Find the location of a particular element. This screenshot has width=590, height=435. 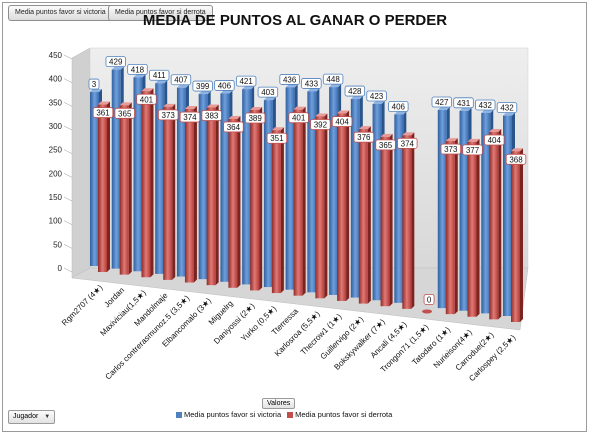

data-label-victoria: 431 is located at coordinates (464, 103).